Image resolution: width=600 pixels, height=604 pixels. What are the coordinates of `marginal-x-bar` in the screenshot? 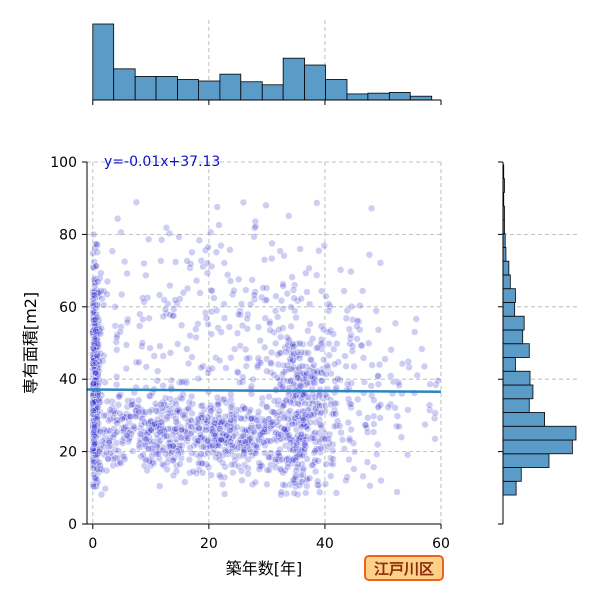 It's located at (421, 98).